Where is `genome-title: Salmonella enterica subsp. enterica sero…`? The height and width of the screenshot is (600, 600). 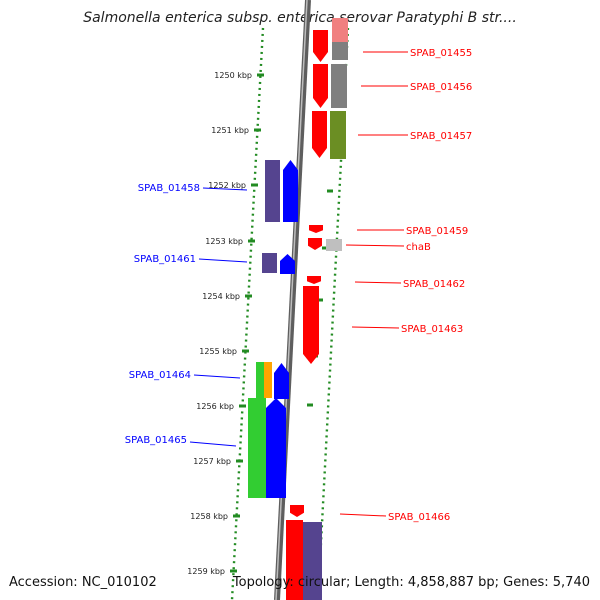
genome-title: Salmonella enterica subsp. enterica sero… is located at coordinates (300, 18).